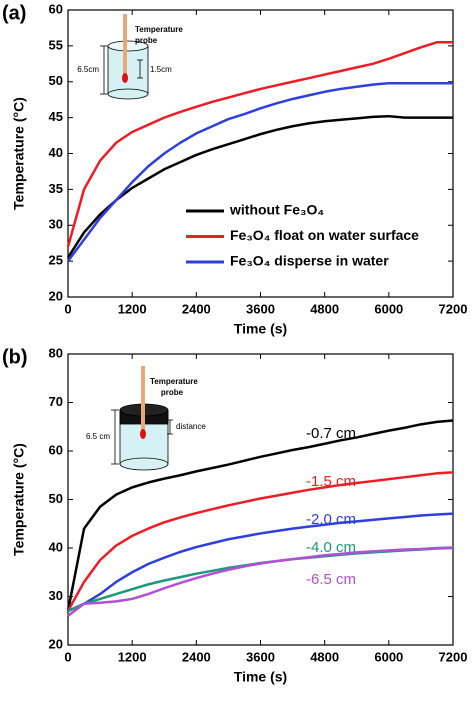 This screenshot has width=474, height=712. What do you see at coordinates (56, 401) in the screenshot?
I see `y-tick-label: 70` at bounding box center [56, 401].